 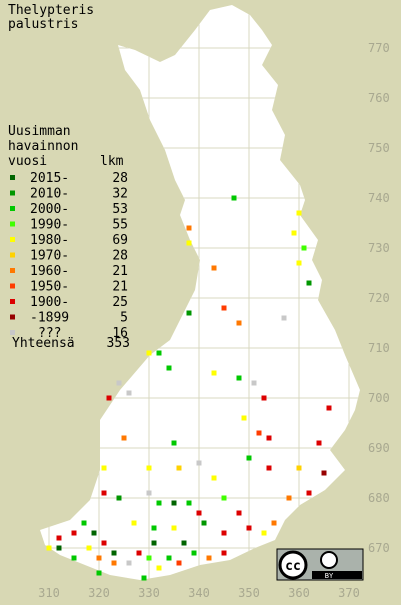 What do you see at coordinates (99, 593) in the screenshot?
I see `x-tick-label: 320` at bounding box center [99, 593].